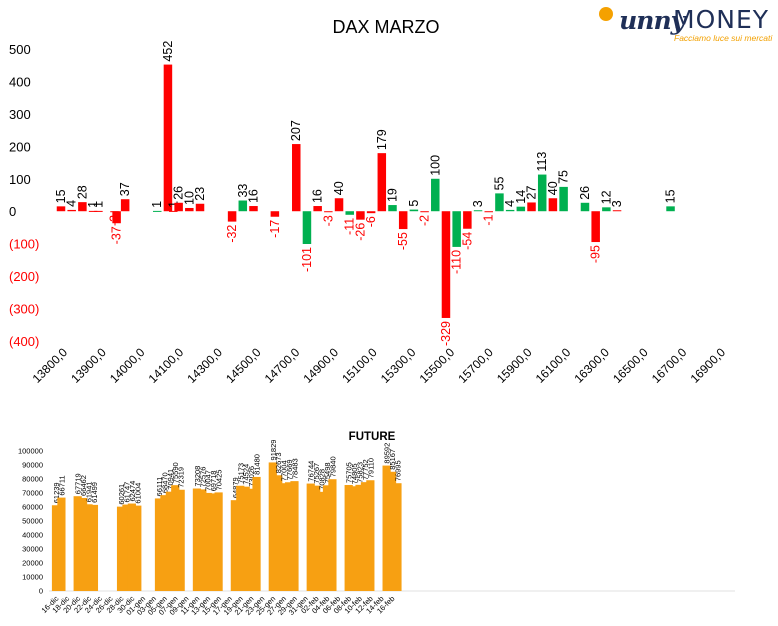  Describe the element at coordinates (166, 365) in the screenshot. I see `x-tick-label: 14100,0` at that location.